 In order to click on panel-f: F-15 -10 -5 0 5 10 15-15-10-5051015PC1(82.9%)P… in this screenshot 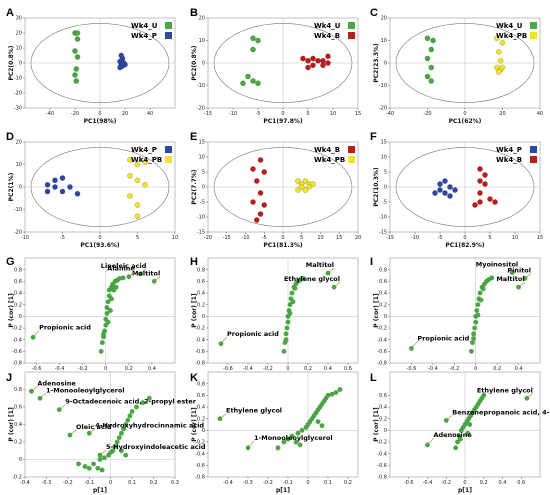, I will do `click(456, 190)`.